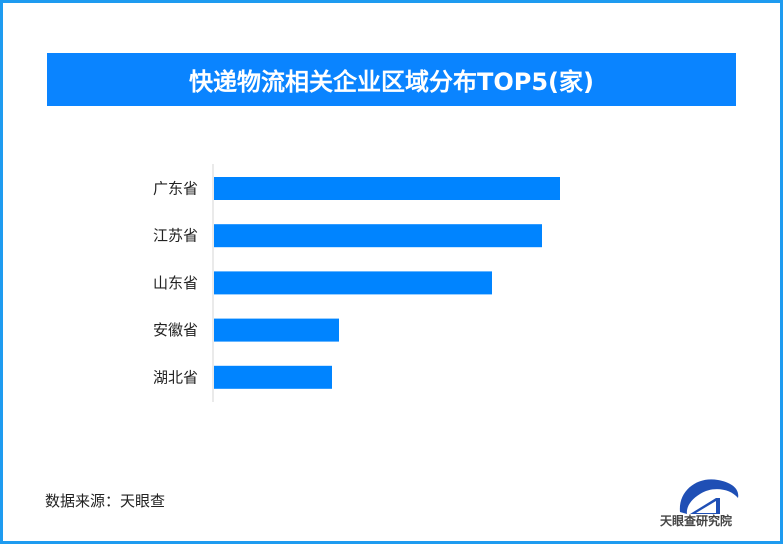 This screenshot has height=544, width=783. I want to click on category-label: 江苏省, so click(175, 236).